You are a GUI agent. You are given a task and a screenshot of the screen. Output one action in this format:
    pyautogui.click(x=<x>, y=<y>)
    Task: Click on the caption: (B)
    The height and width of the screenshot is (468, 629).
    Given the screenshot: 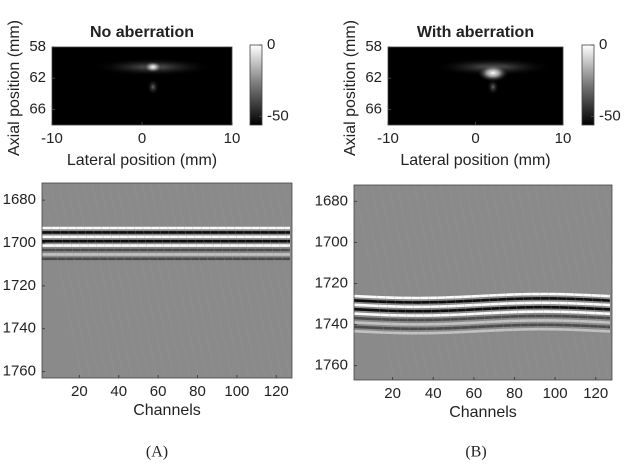 What is the action you would take?
    pyautogui.click(x=475, y=452)
    